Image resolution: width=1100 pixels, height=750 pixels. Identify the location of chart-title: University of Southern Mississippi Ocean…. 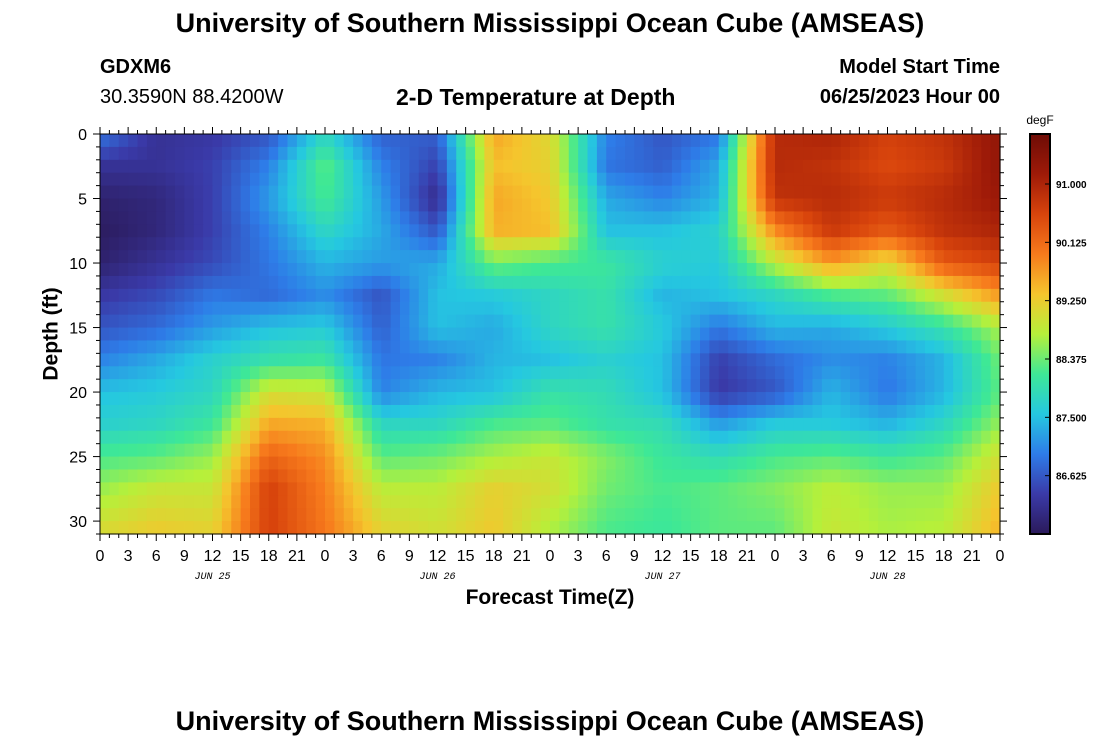
(550, 23).